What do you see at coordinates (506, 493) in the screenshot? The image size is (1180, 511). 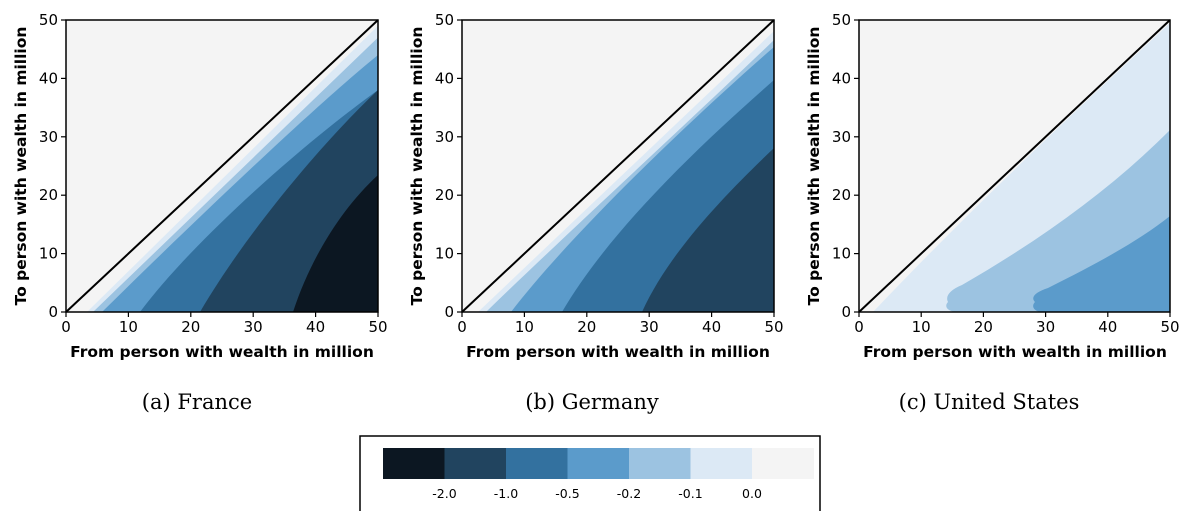 I see `legend-label: -1.0` at bounding box center [506, 493].